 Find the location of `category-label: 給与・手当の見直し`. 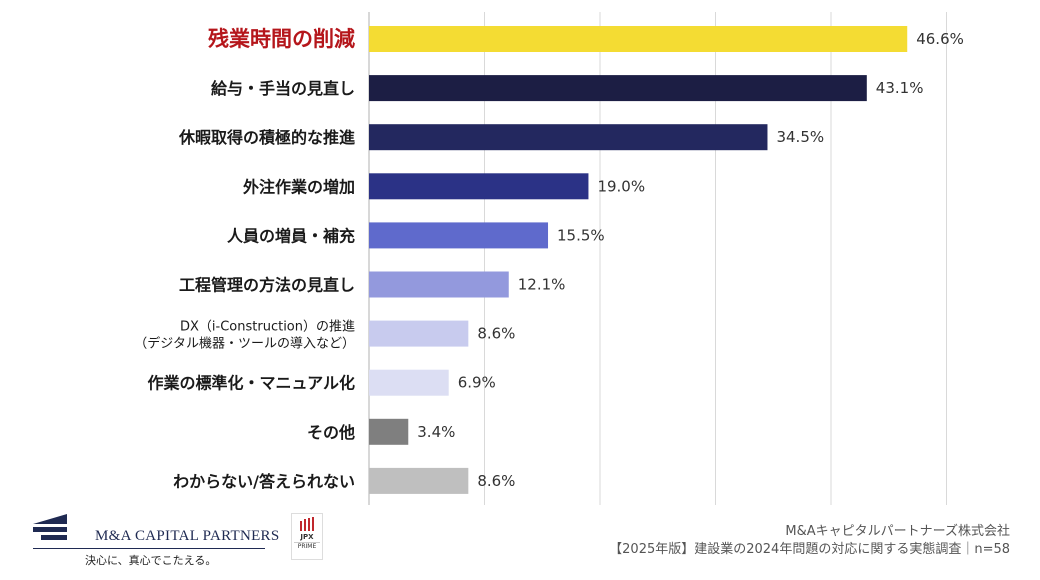

category-label: 給与・手当の見直し is located at coordinates (283, 88).